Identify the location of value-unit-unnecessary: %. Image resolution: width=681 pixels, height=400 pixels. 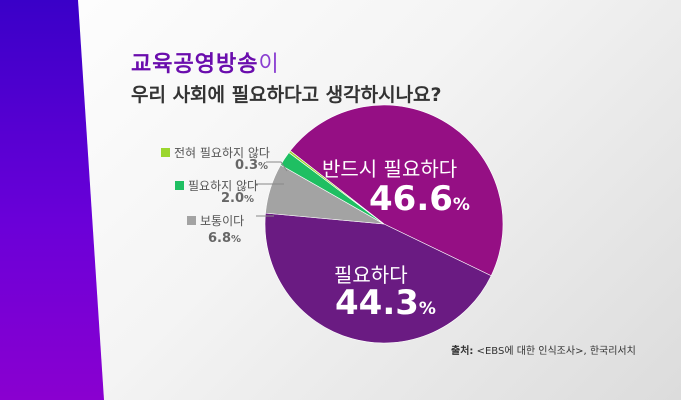
(249, 199).